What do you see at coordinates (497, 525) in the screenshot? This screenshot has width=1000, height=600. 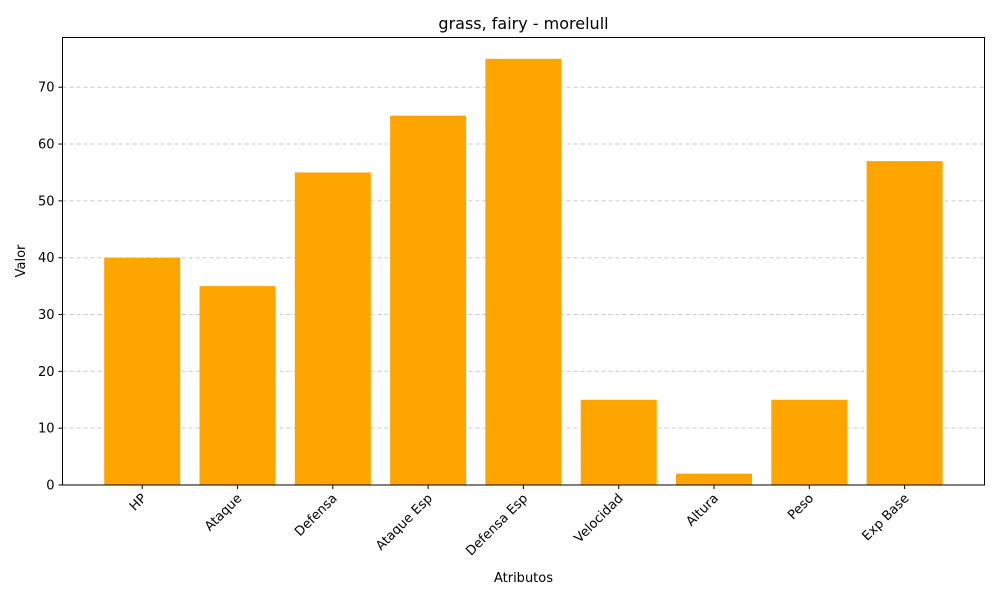 I see `x-tick-label: Defensa Esp` at bounding box center [497, 525].